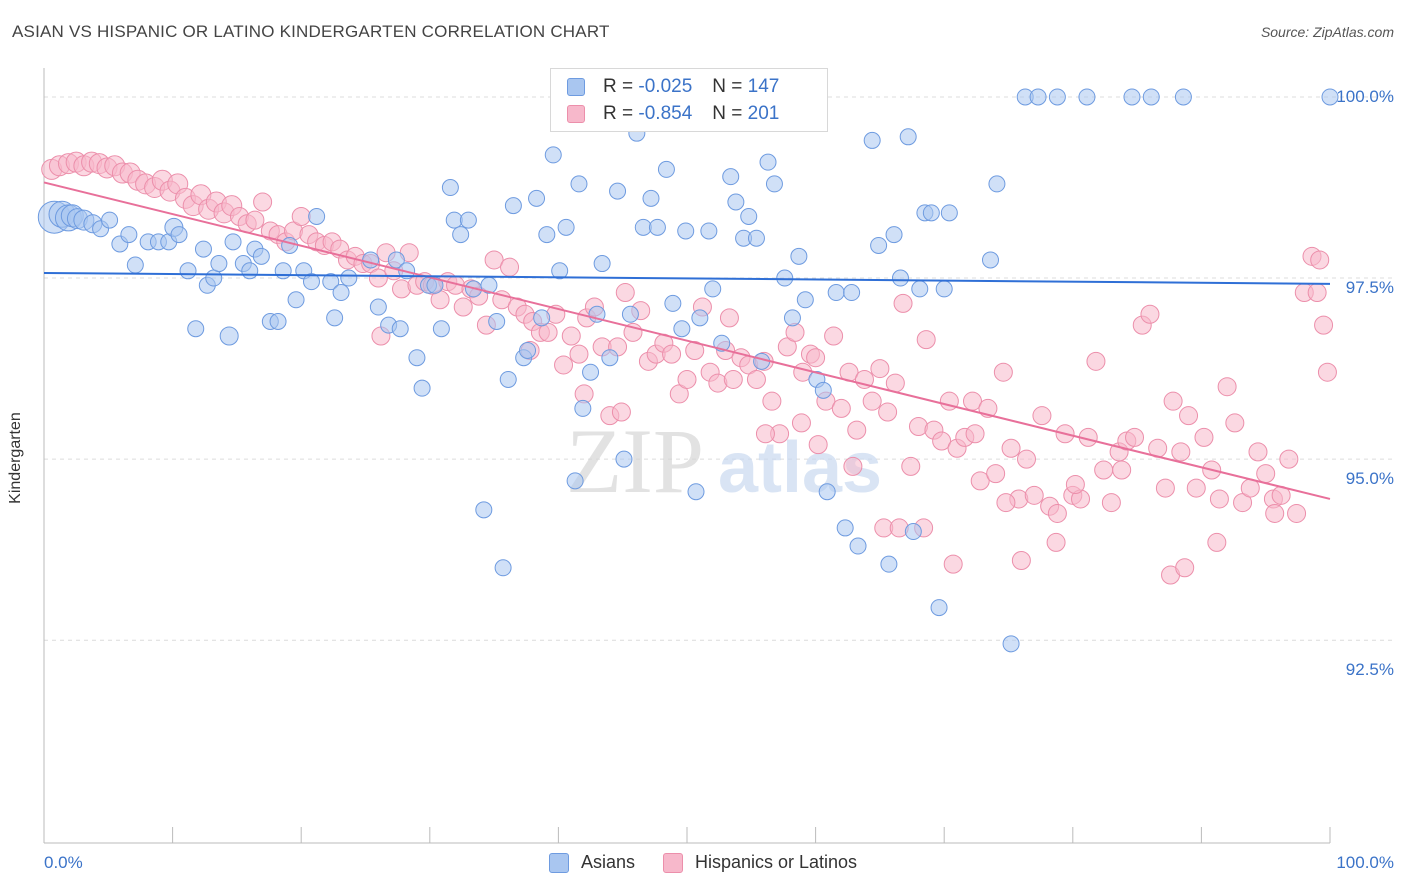 Image resolution: width=1406 pixels, height=892 pixels. What do you see at coordinates (1369, 669) in the screenshot?
I see `y-tick-label-92-5: 92.5%` at bounding box center [1369, 669].